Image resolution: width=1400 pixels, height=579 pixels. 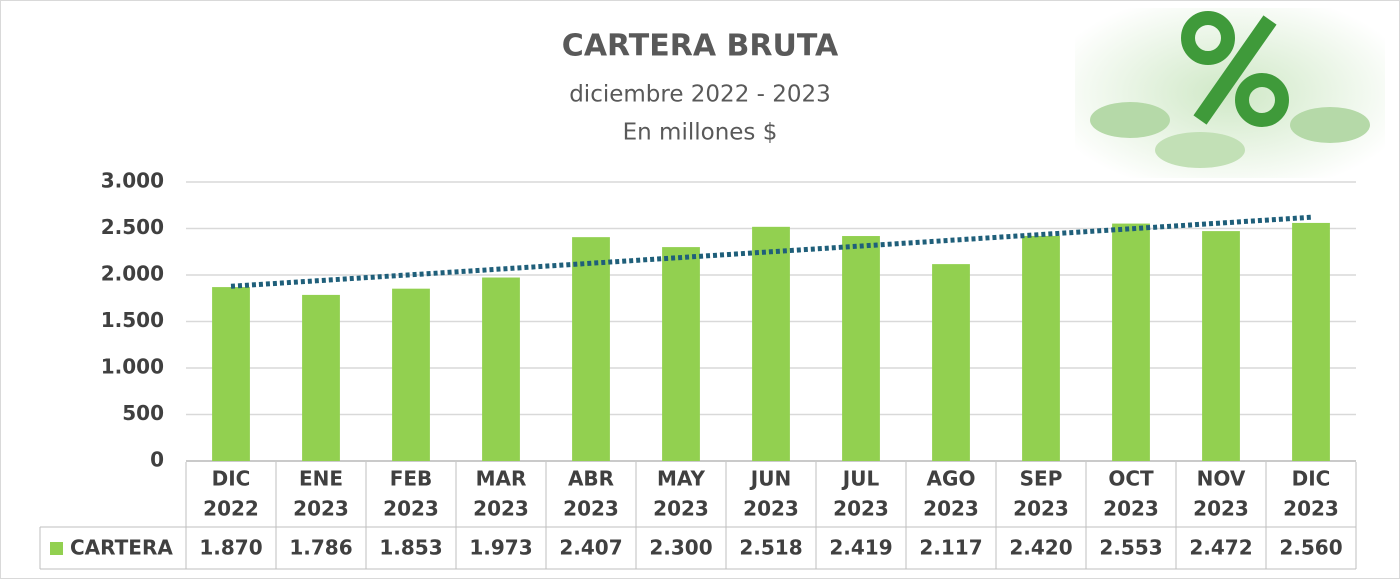 I want to click on x-tick-label: FEB, so click(x=411, y=479).